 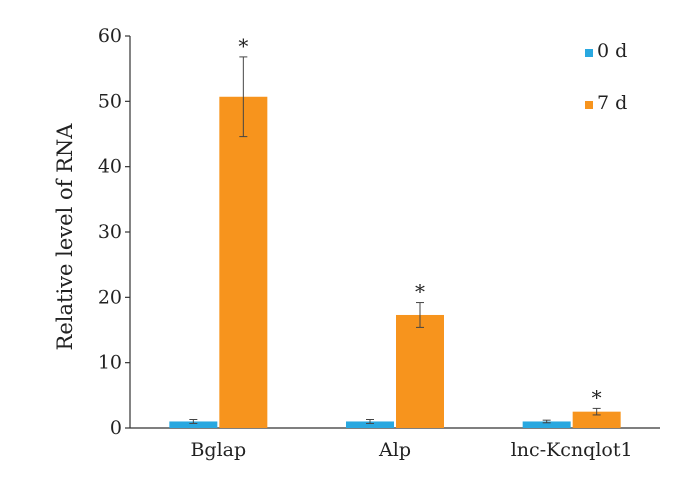 What do you see at coordinates (546, 424) in the screenshot?
I see `bar-lnc-Kcnqlot1-0d` at bounding box center [546, 424].